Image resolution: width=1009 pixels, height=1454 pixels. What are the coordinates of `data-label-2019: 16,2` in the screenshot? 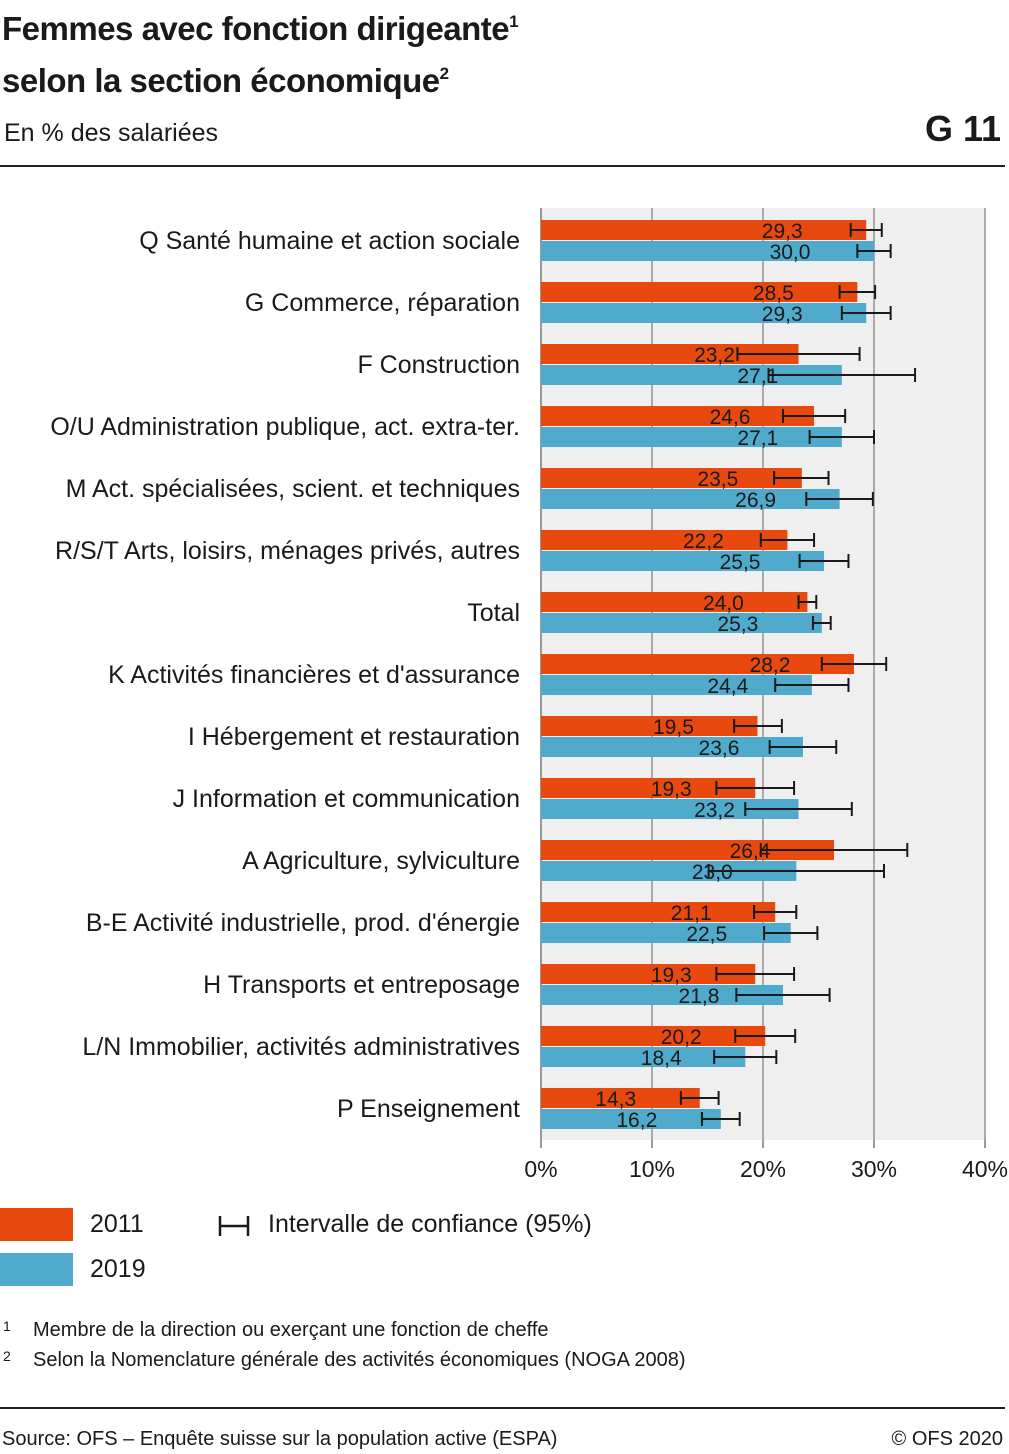 It's located at (636, 1120).